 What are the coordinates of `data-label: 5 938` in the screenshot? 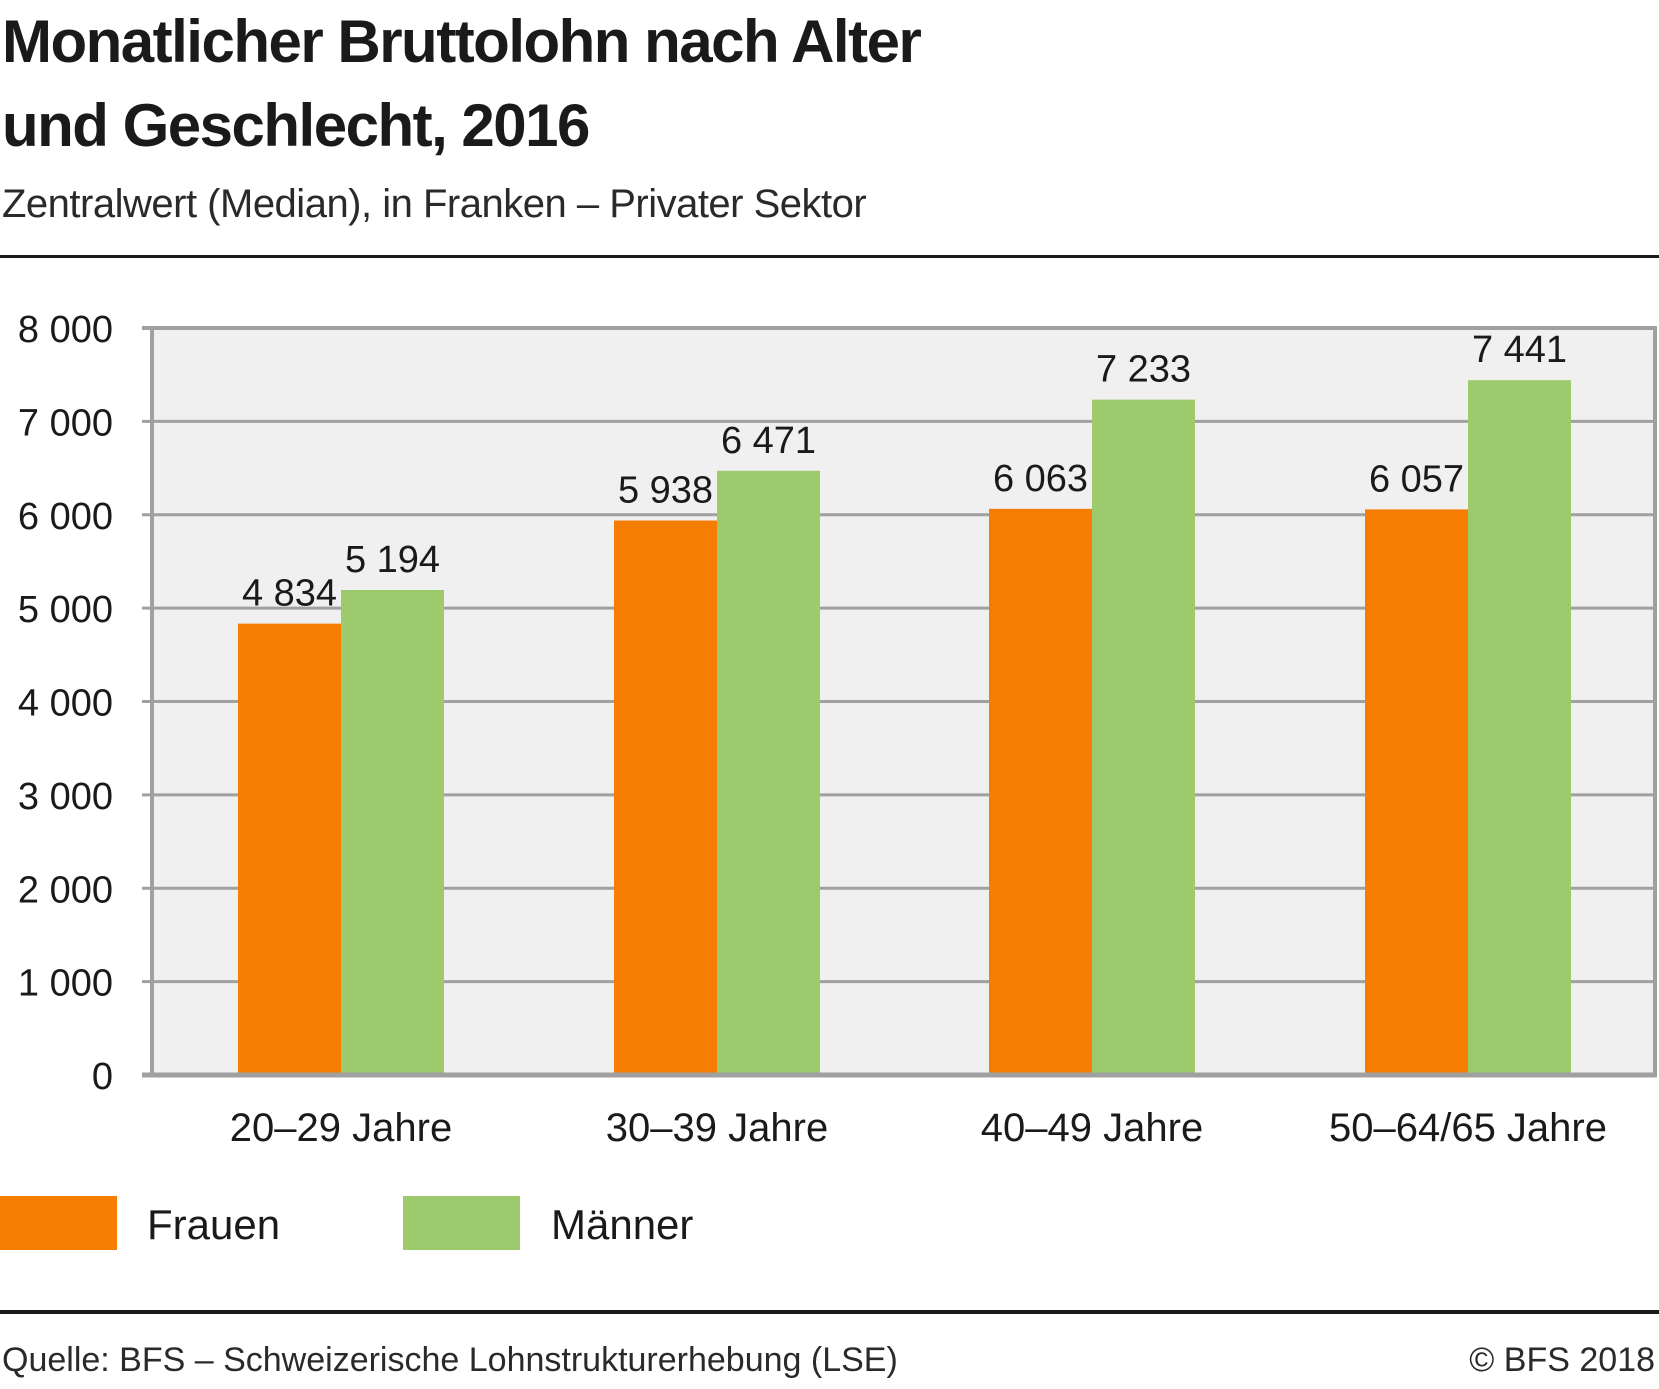 It's located at (665, 491).